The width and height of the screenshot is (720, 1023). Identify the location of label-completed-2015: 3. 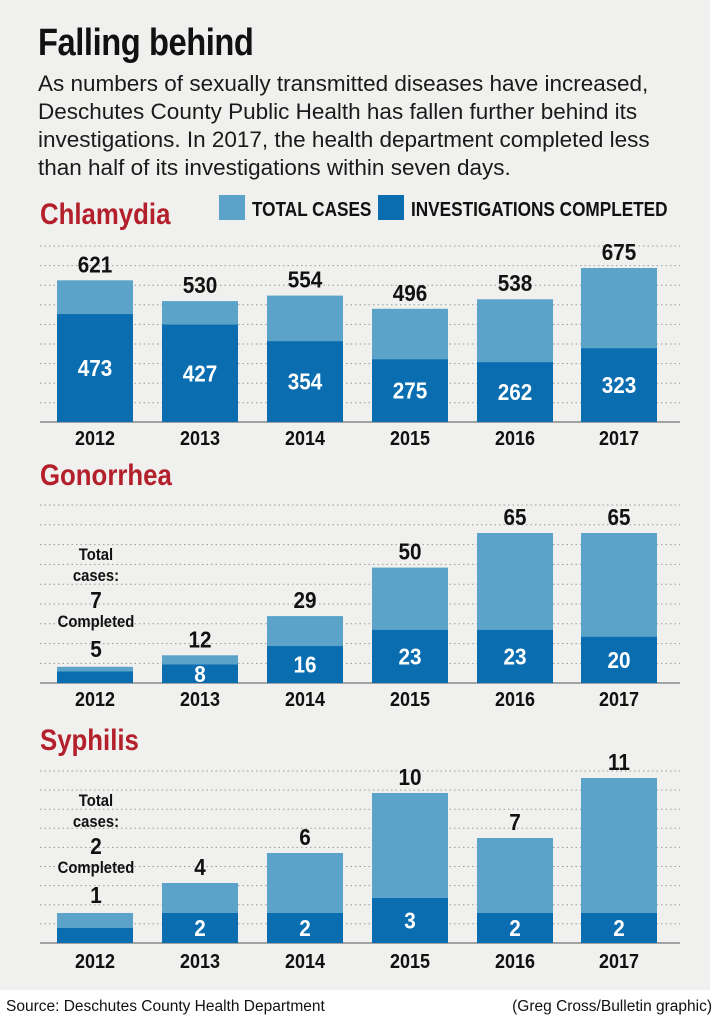
(410, 920).